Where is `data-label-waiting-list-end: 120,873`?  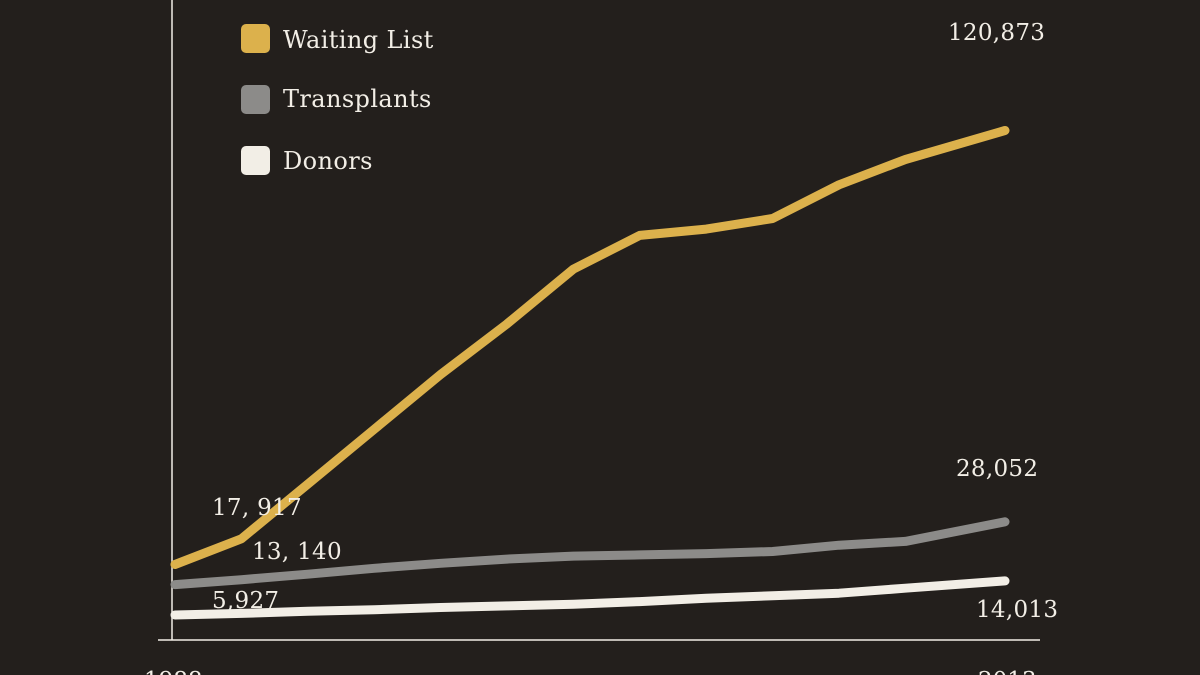 data-label-waiting-list-end: 120,873 is located at coordinates (996, 33).